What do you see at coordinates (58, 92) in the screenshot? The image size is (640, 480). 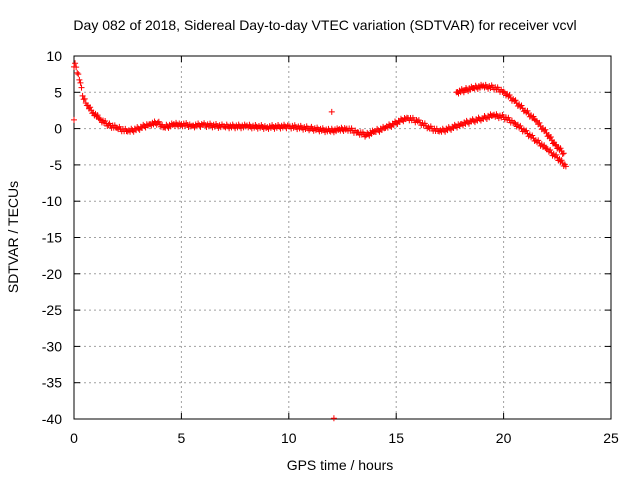 I see `y-tick-label: 5` at bounding box center [58, 92].